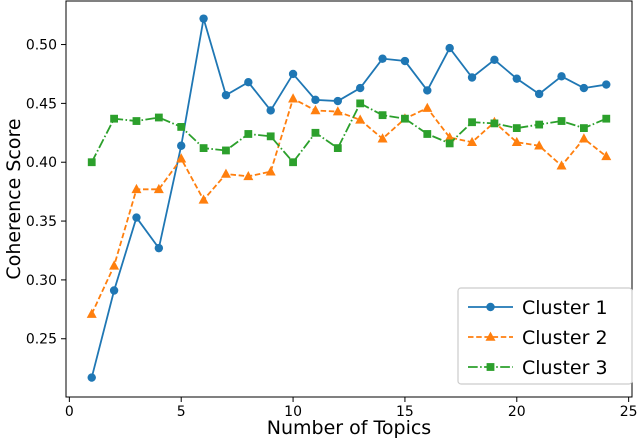 The width and height of the screenshot is (640, 442). What do you see at coordinates (565, 368) in the screenshot?
I see `legend-label-cluster-3: Cluster 3` at bounding box center [565, 368].